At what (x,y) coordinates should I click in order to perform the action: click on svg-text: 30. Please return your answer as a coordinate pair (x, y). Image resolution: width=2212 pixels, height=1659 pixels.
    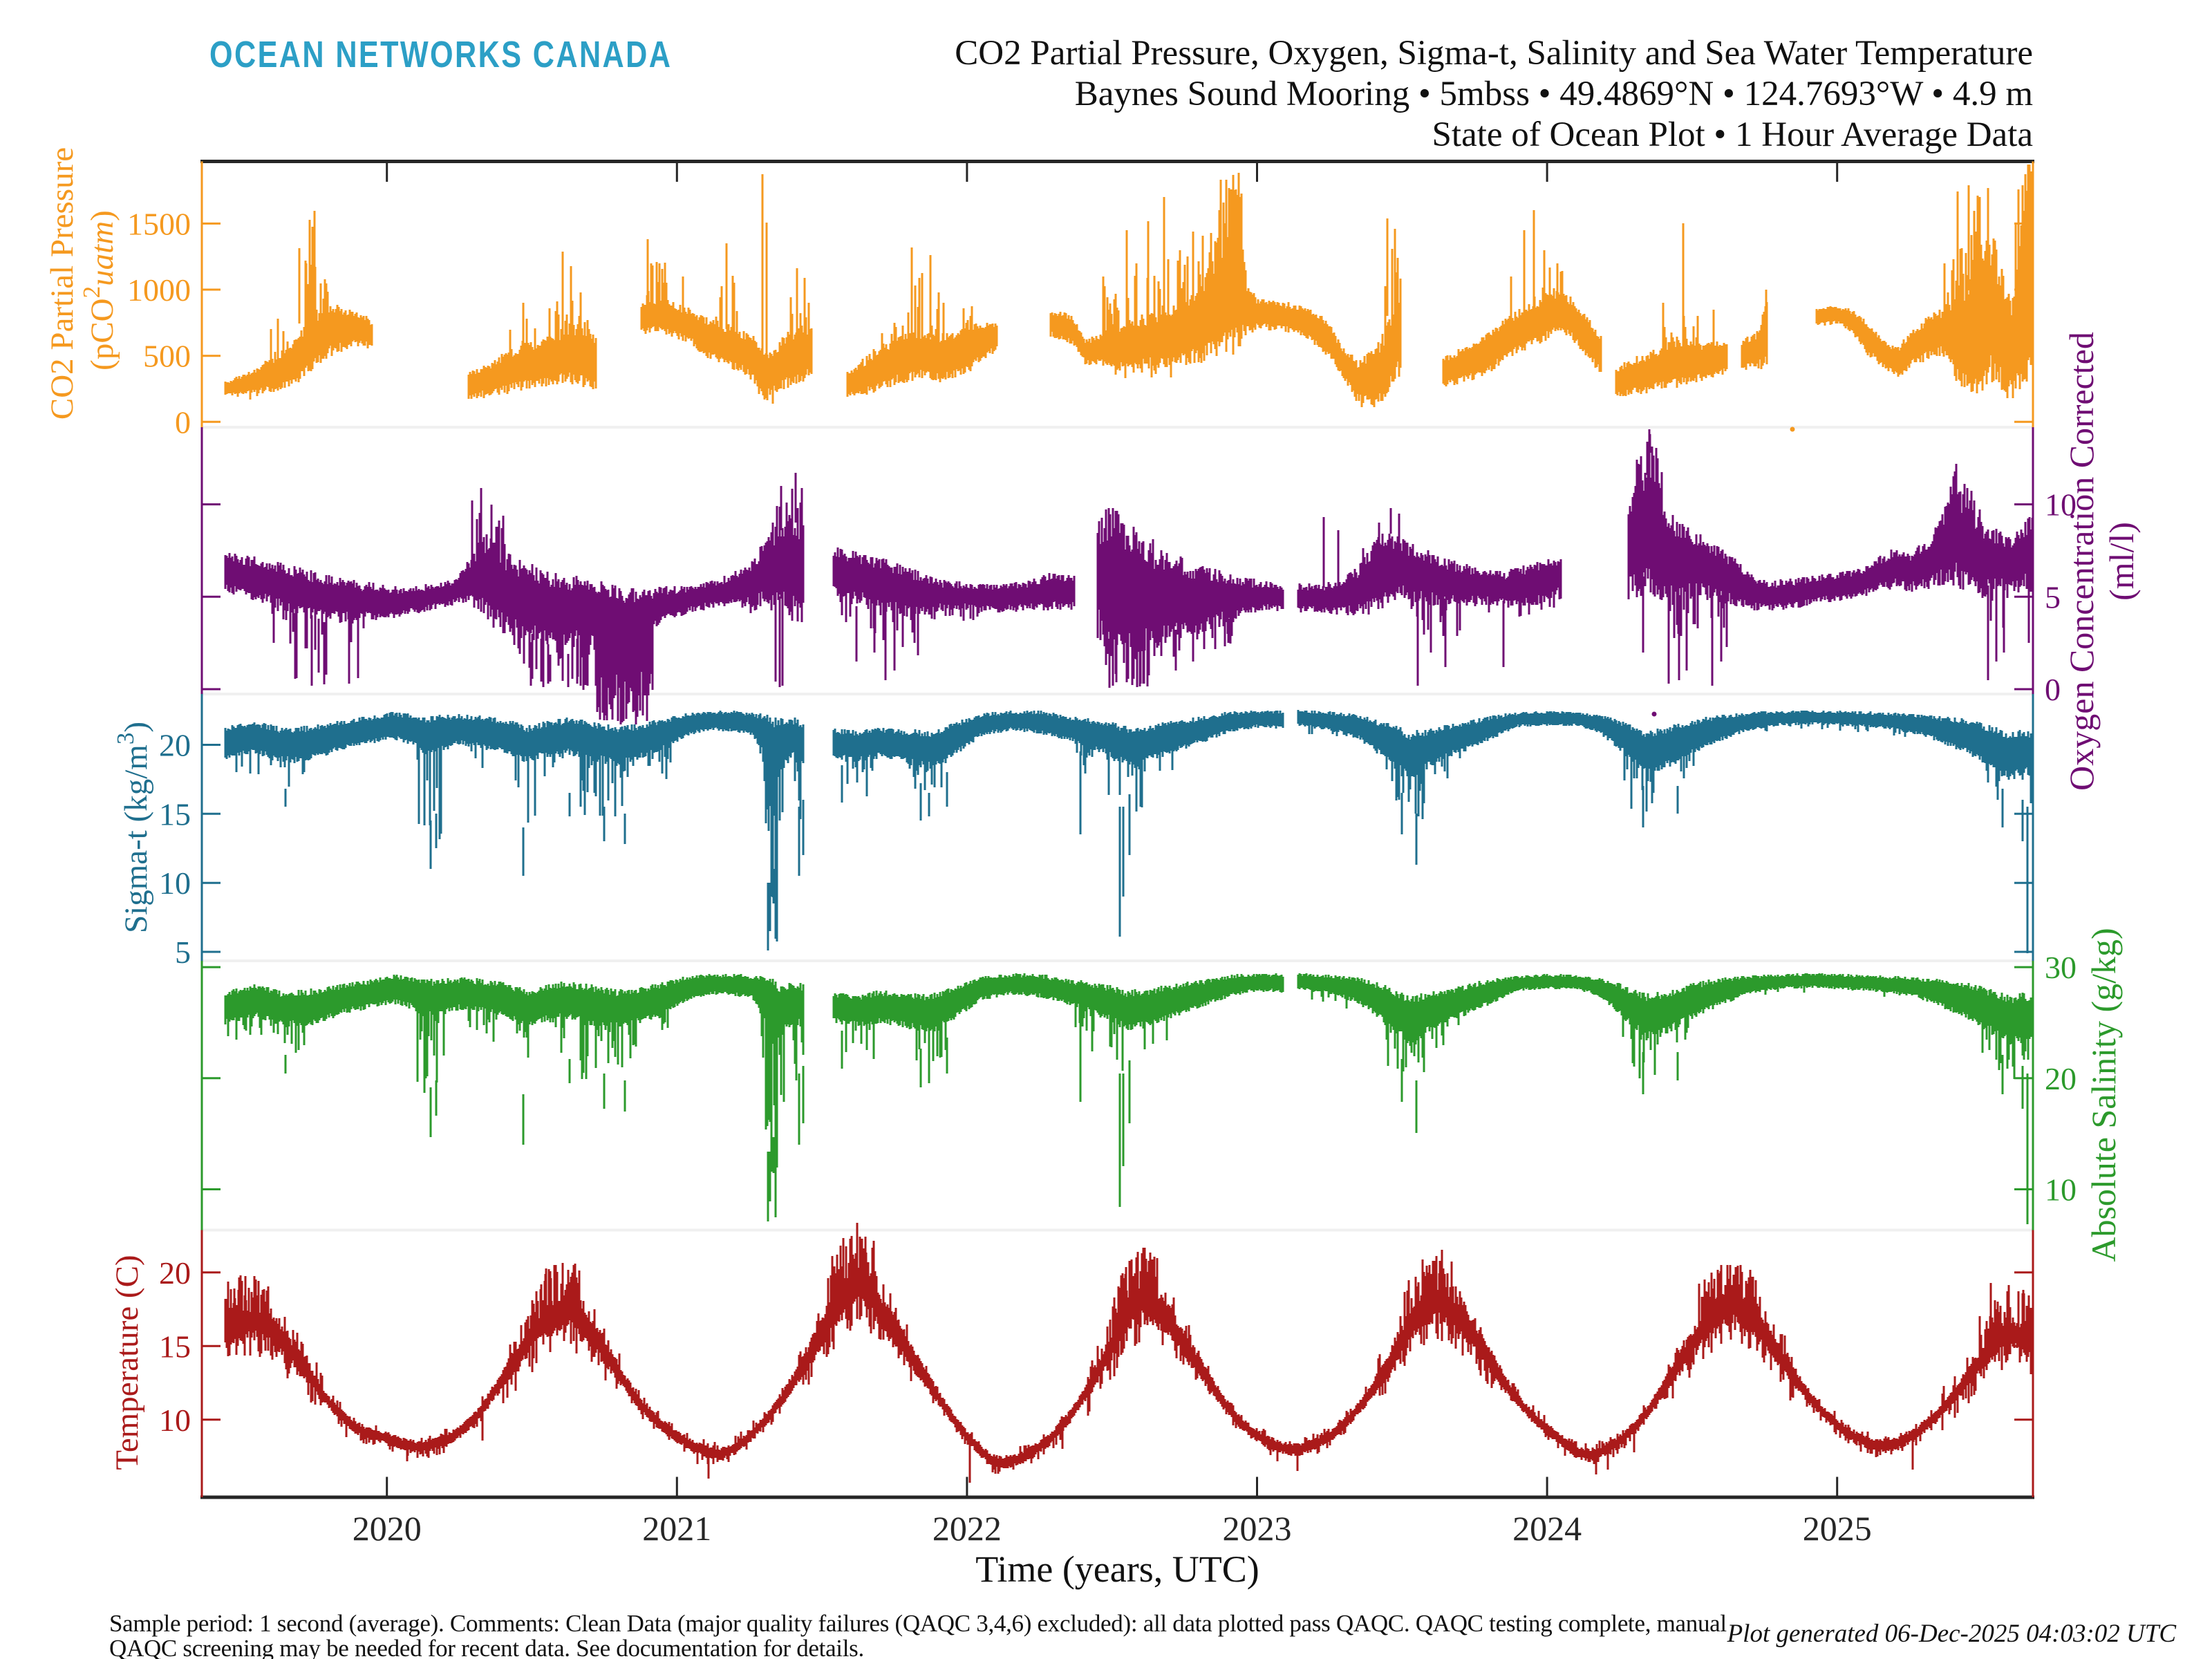
    Looking at the image, I should click on (2061, 967).